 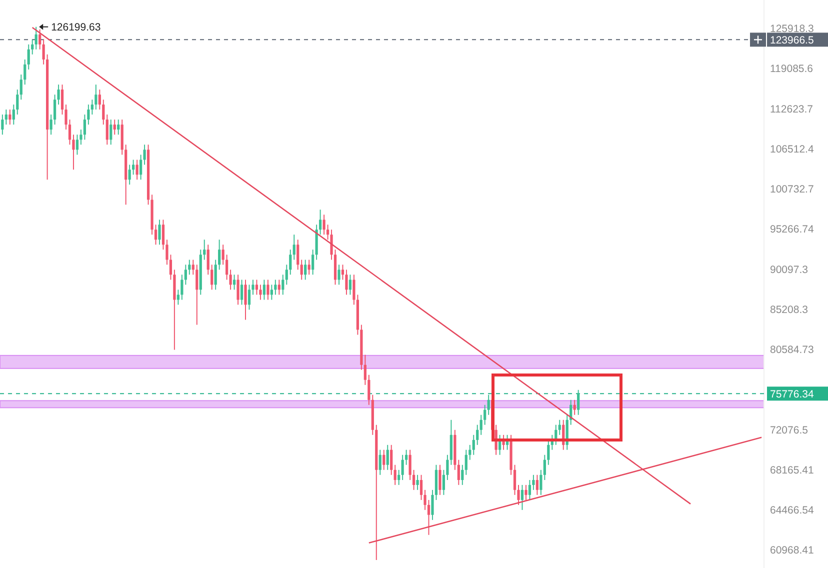 I want to click on y-tick-label: 64466.54, so click(x=792, y=510).